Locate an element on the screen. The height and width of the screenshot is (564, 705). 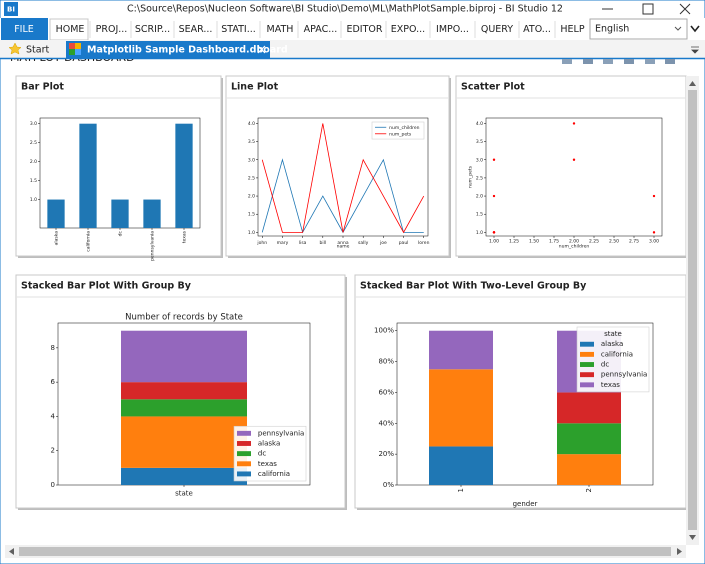
app-icon is located at coordinates (11, 9).